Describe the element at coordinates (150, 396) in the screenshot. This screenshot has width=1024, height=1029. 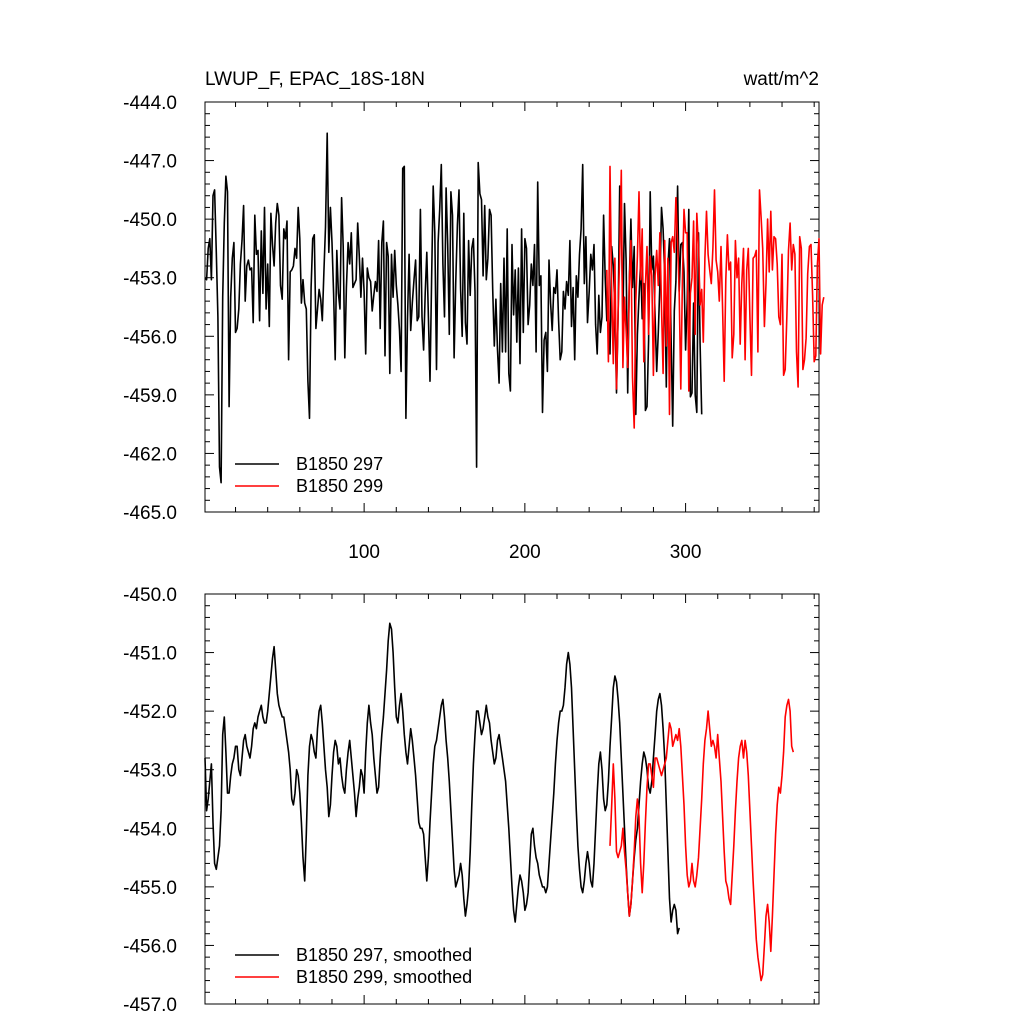
I see `y-tick-label: -459.0` at that location.